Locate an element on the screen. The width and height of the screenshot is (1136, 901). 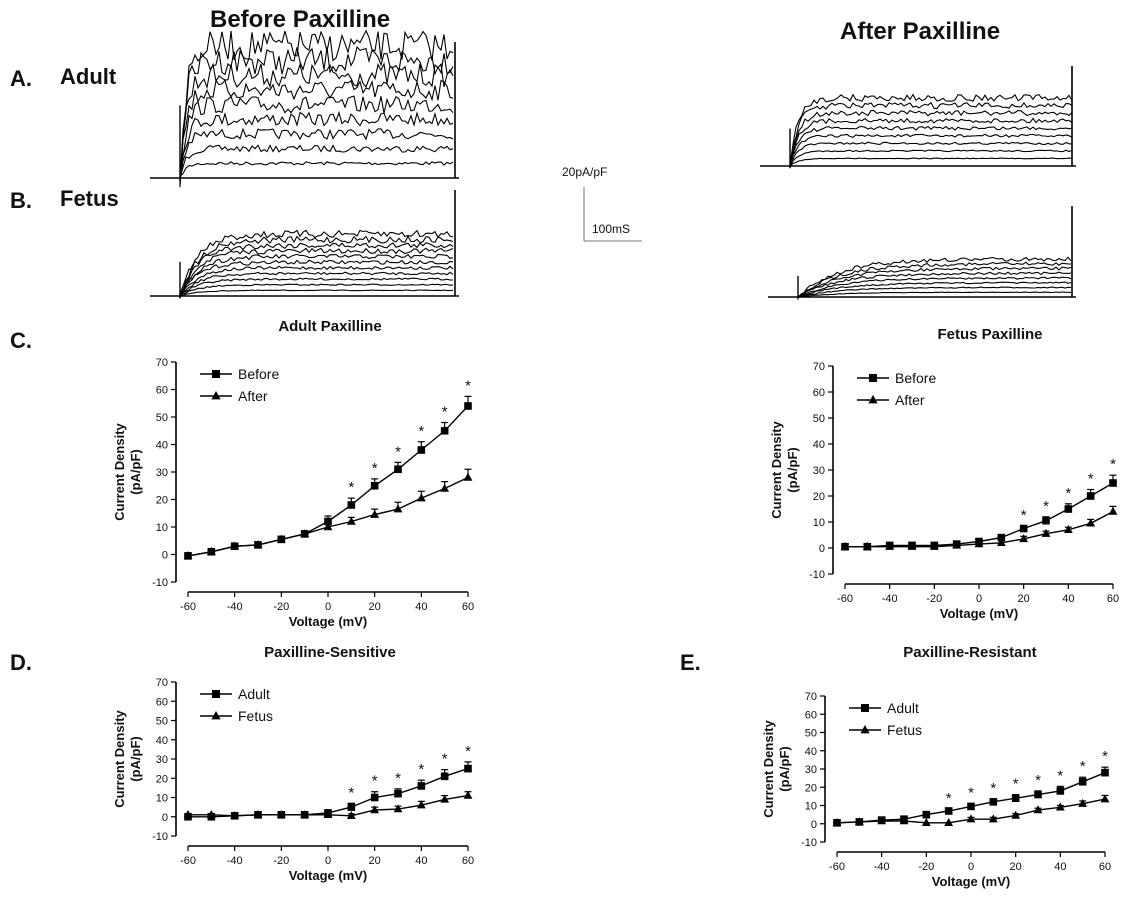
panel-label-e: E. is located at coordinates (690, 662).